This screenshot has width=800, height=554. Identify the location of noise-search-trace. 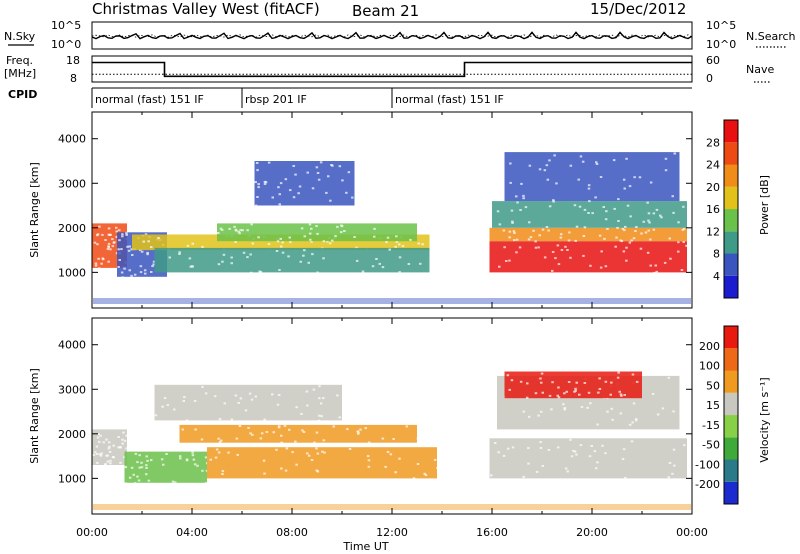
(392, 36).